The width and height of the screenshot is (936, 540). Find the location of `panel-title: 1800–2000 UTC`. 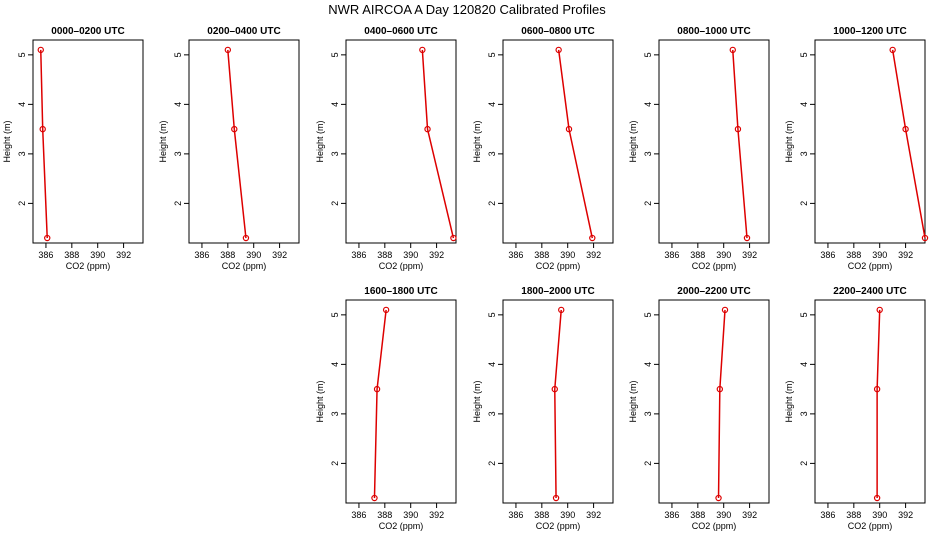

panel-title: 1800–2000 UTC is located at coordinates (557, 291).